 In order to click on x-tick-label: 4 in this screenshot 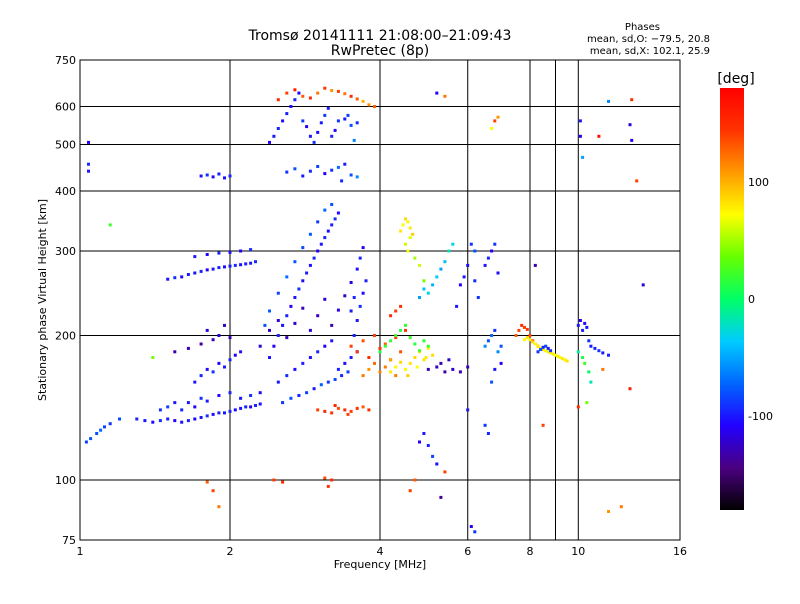, I will do `click(380, 551)`.